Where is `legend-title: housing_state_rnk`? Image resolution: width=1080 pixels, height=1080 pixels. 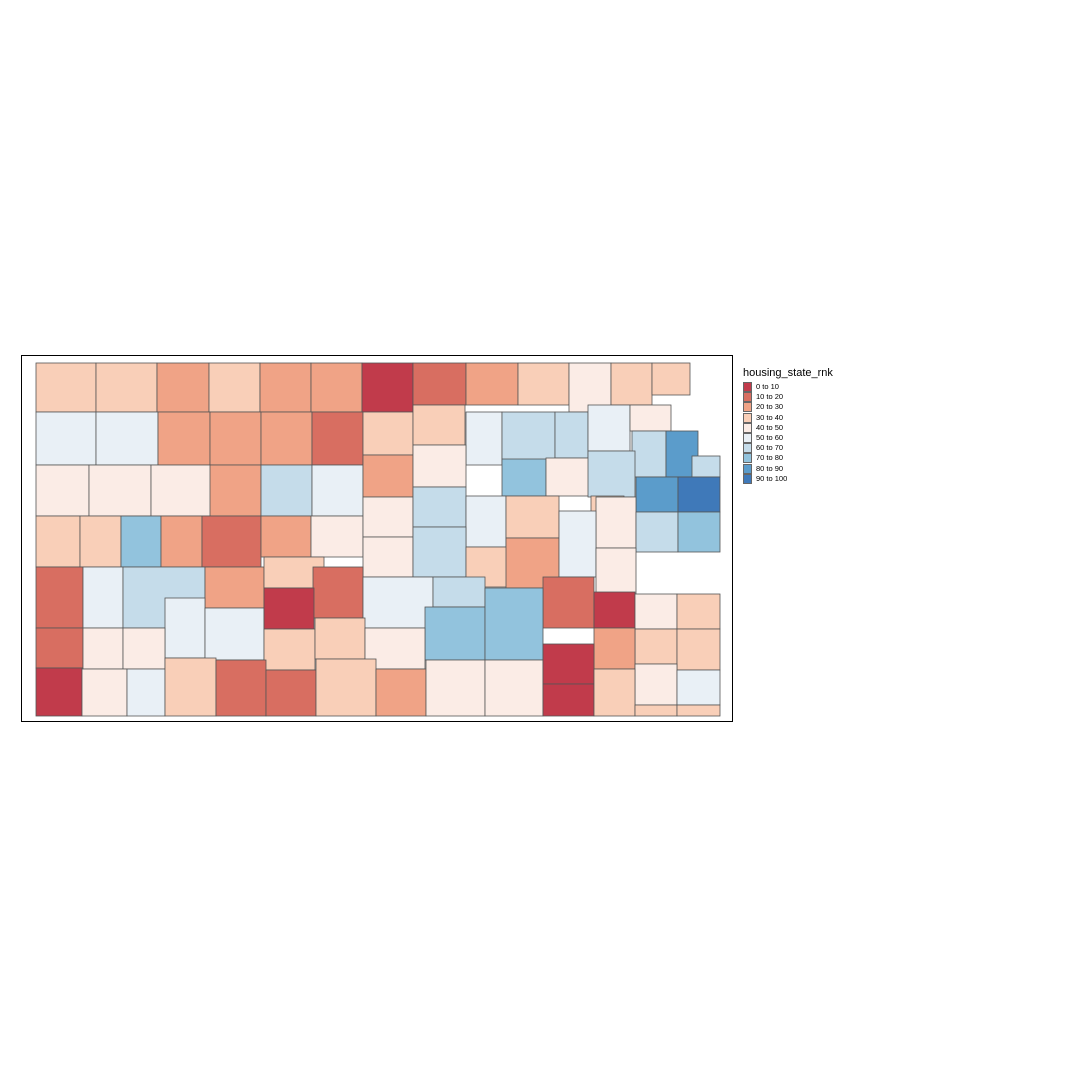 legend-title: housing_state_rnk is located at coordinates (788, 373).